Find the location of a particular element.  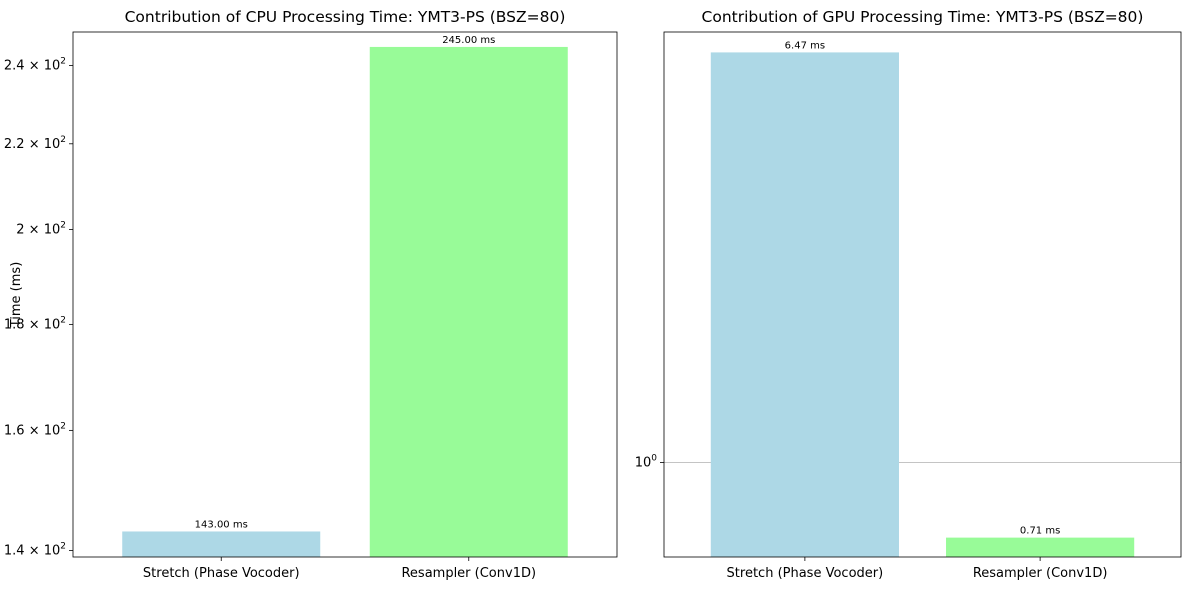

cpu-y-tick-base: 2 × 10 is located at coordinates (38, 230).